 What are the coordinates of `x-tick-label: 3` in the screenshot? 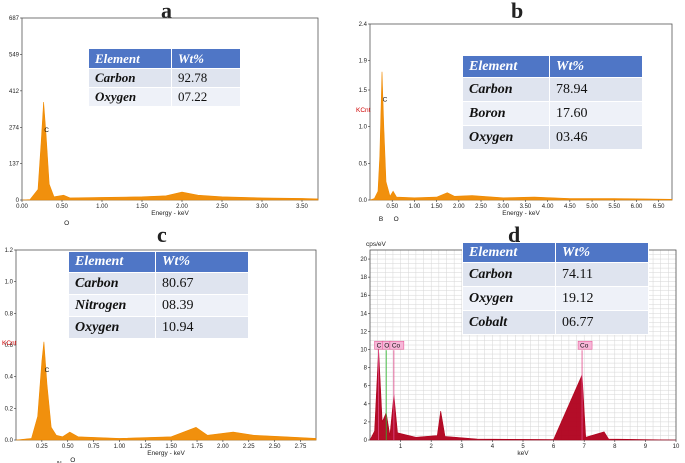 It's located at (462, 447).